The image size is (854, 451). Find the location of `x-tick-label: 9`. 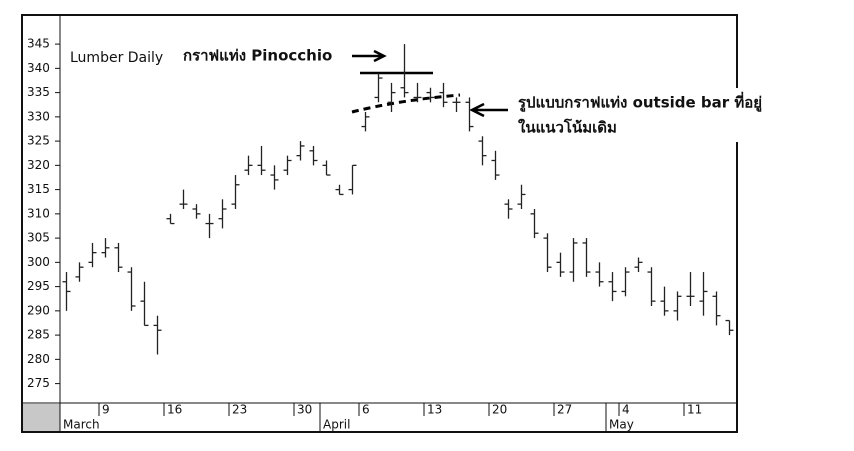

x-tick-label: 9 is located at coordinates (106, 410).